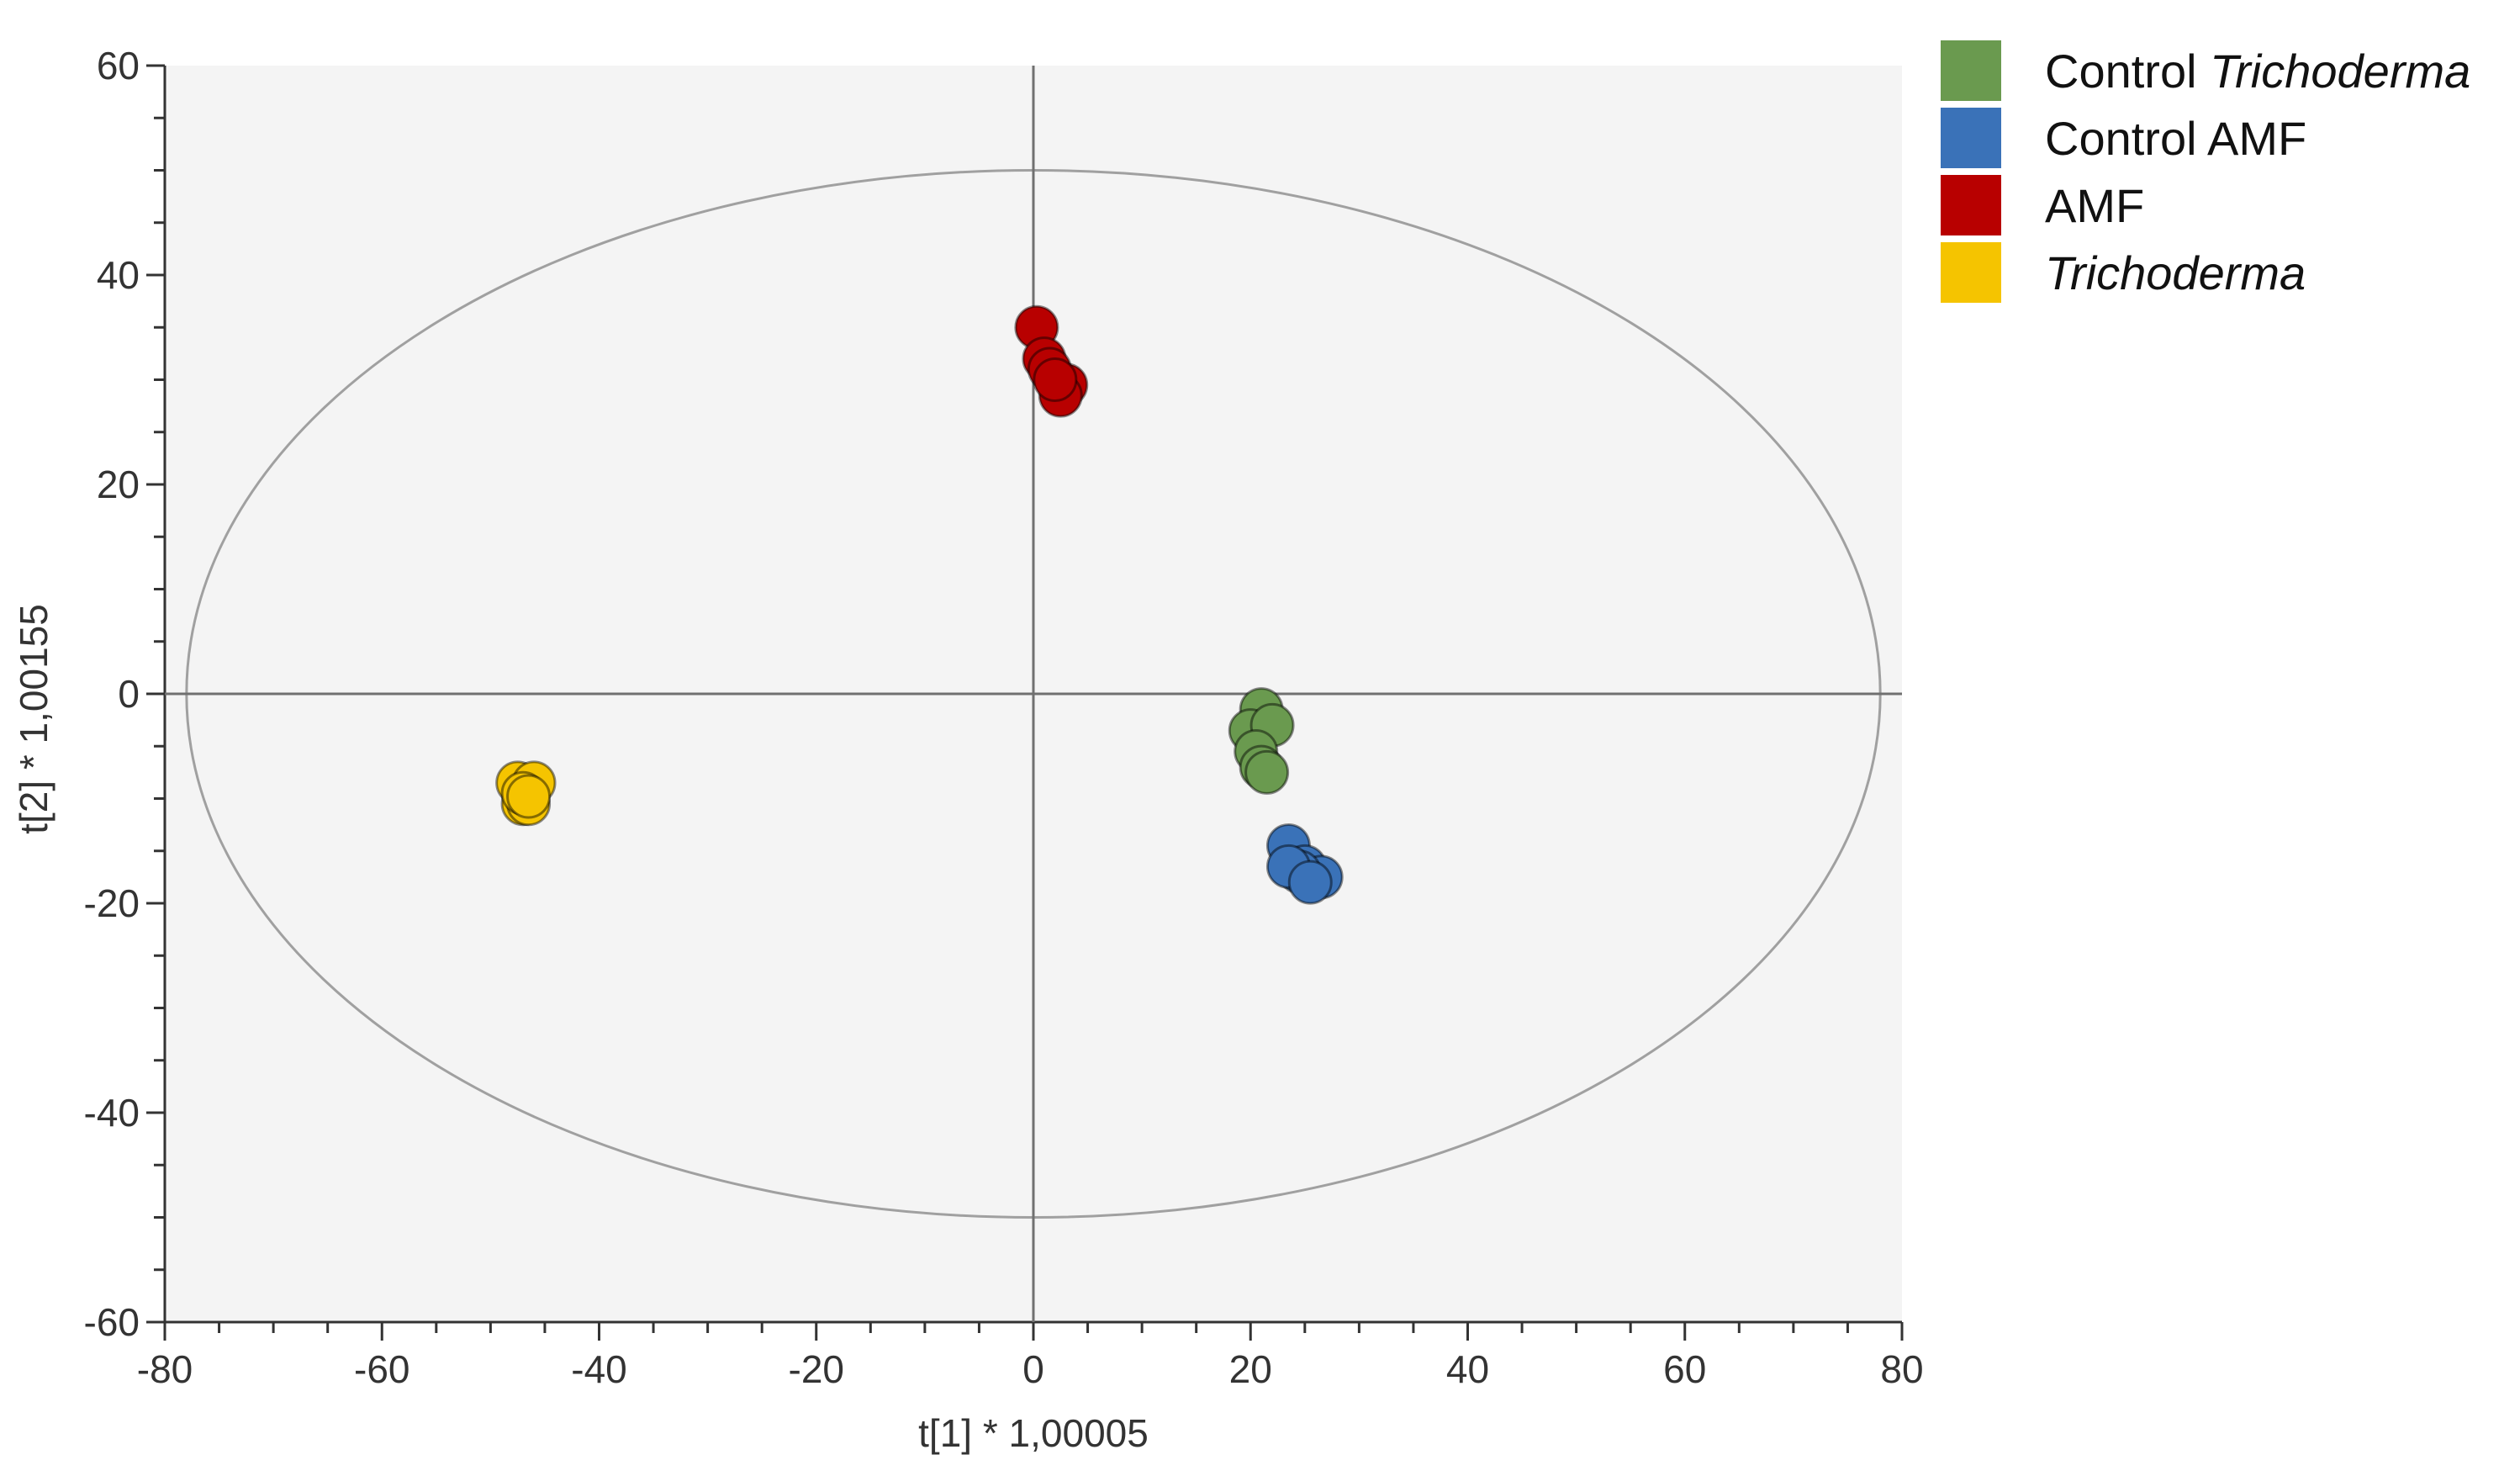 This screenshot has height=1476, width=2520. I want to click on x-tick-label: 80, so click(1902, 1369).